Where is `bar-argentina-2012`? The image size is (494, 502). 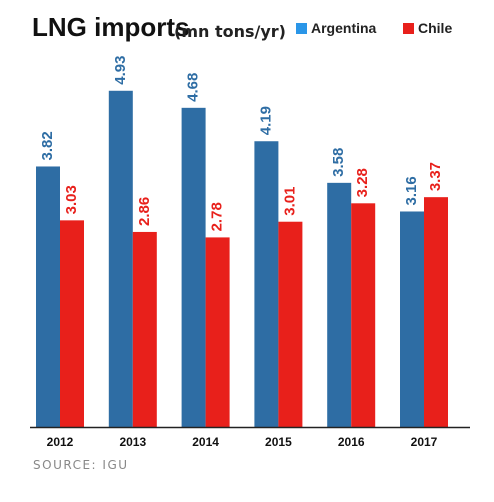 bar-argentina-2012 is located at coordinates (48, 296).